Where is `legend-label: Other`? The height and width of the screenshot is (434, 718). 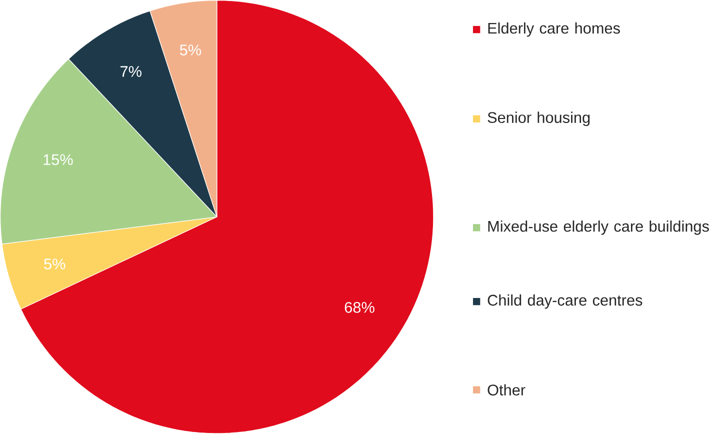
legend-label: Other is located at coordinates (507, 390).